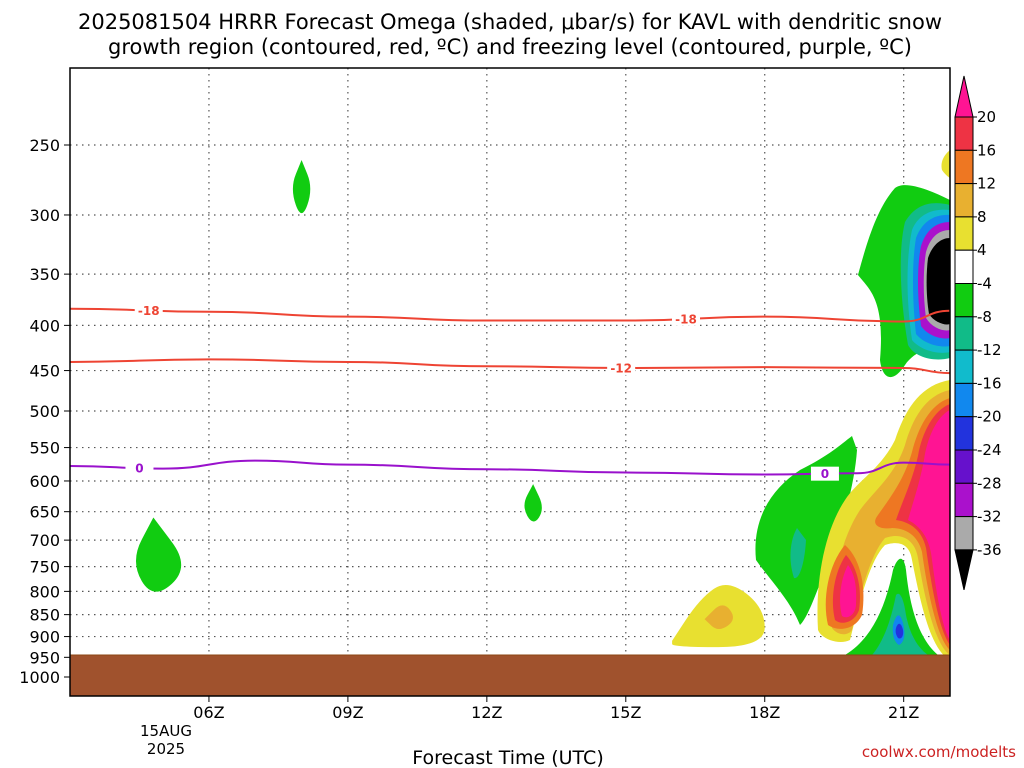 The width and height of the screenshot is (1024, 768). What do you see at coordinates (39, 677) in the screenshot?
I see `y-tick-label: 1000` at bounding box center [39, 677].